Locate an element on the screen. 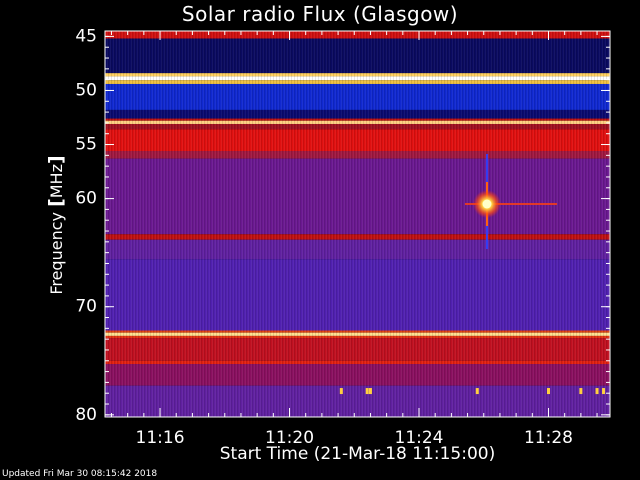 The width and height of the screenshot is (640, 480). chart-title: Solar radio Flux (Glasgow) is located at coordinates (320, 14).